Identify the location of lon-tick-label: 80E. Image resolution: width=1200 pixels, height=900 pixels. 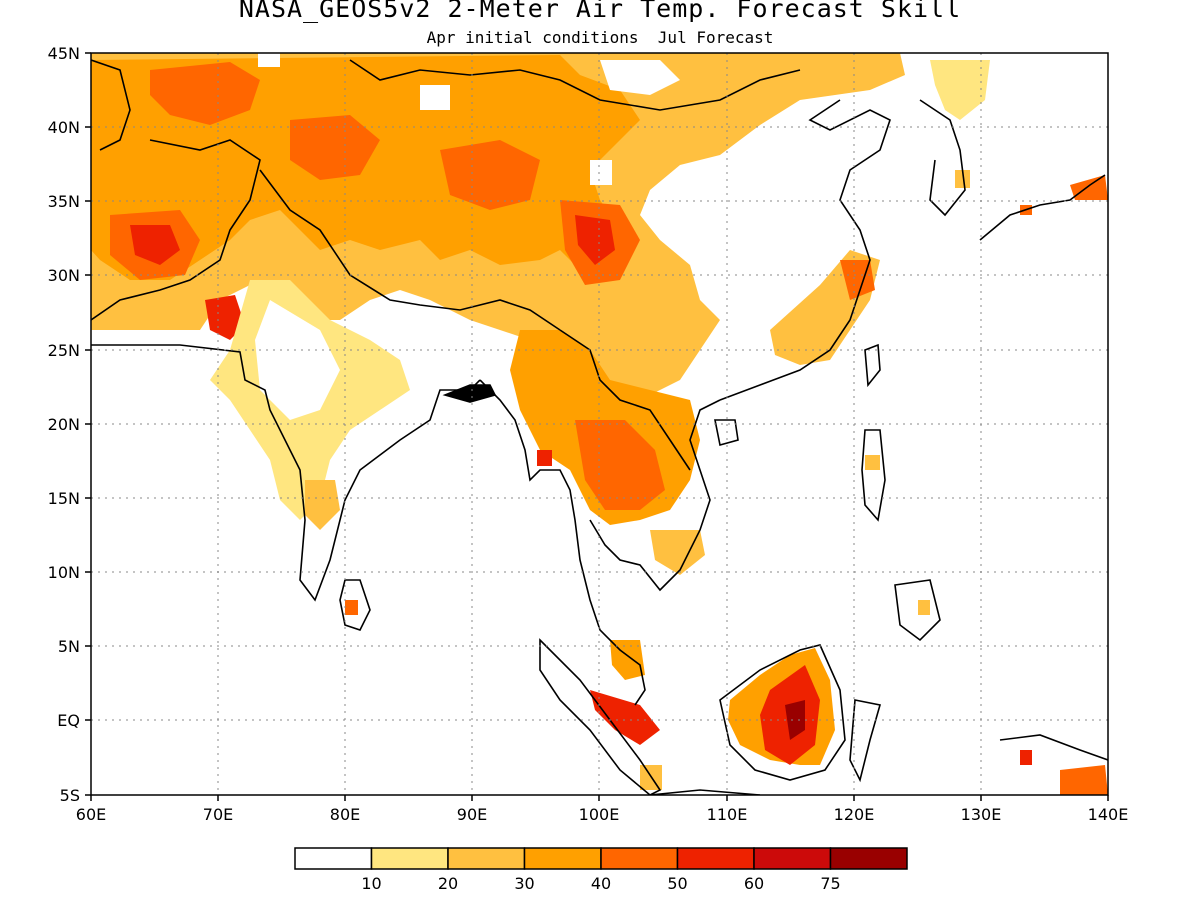
(345, 814).